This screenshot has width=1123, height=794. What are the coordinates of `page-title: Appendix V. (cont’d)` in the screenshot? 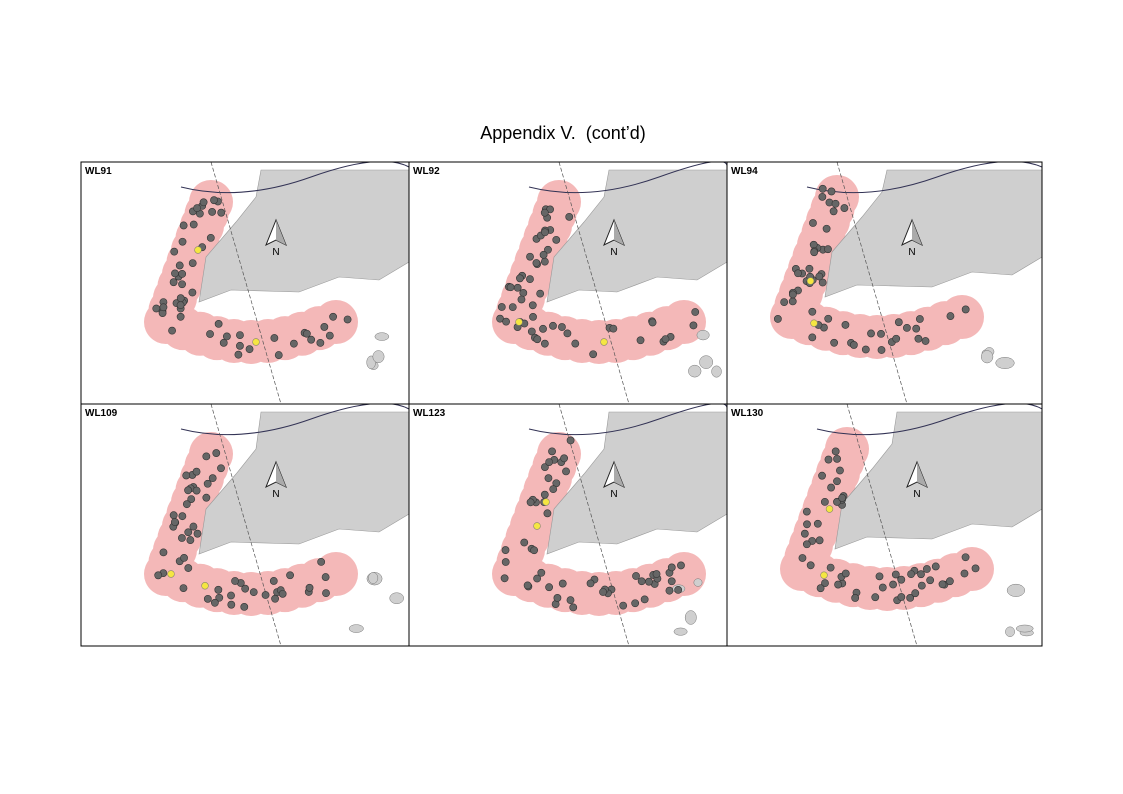 It's located at (562, 133).